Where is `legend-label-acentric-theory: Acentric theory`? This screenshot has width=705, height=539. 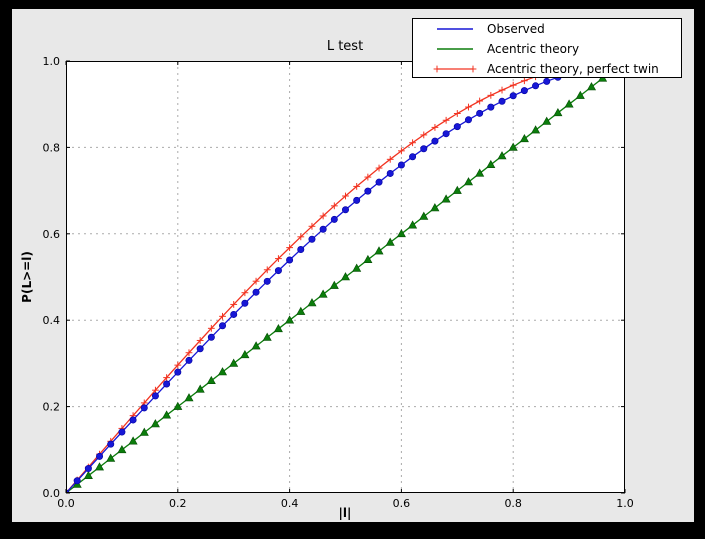
legend-label-acentric-theory: Acentric theory is located at coordinates (533, 49).